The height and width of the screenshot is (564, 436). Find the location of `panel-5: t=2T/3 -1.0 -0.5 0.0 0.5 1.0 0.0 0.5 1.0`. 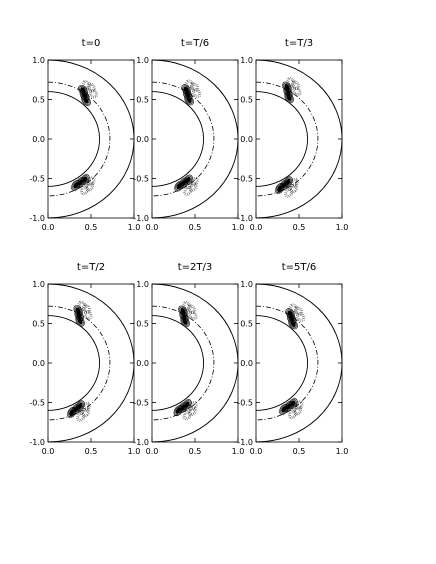

panel-5: t=2T/3 -1.0 -0.5 0.0 0.5 1.0 0.0 0.5 1.0 is located at coordinates (188, 359).